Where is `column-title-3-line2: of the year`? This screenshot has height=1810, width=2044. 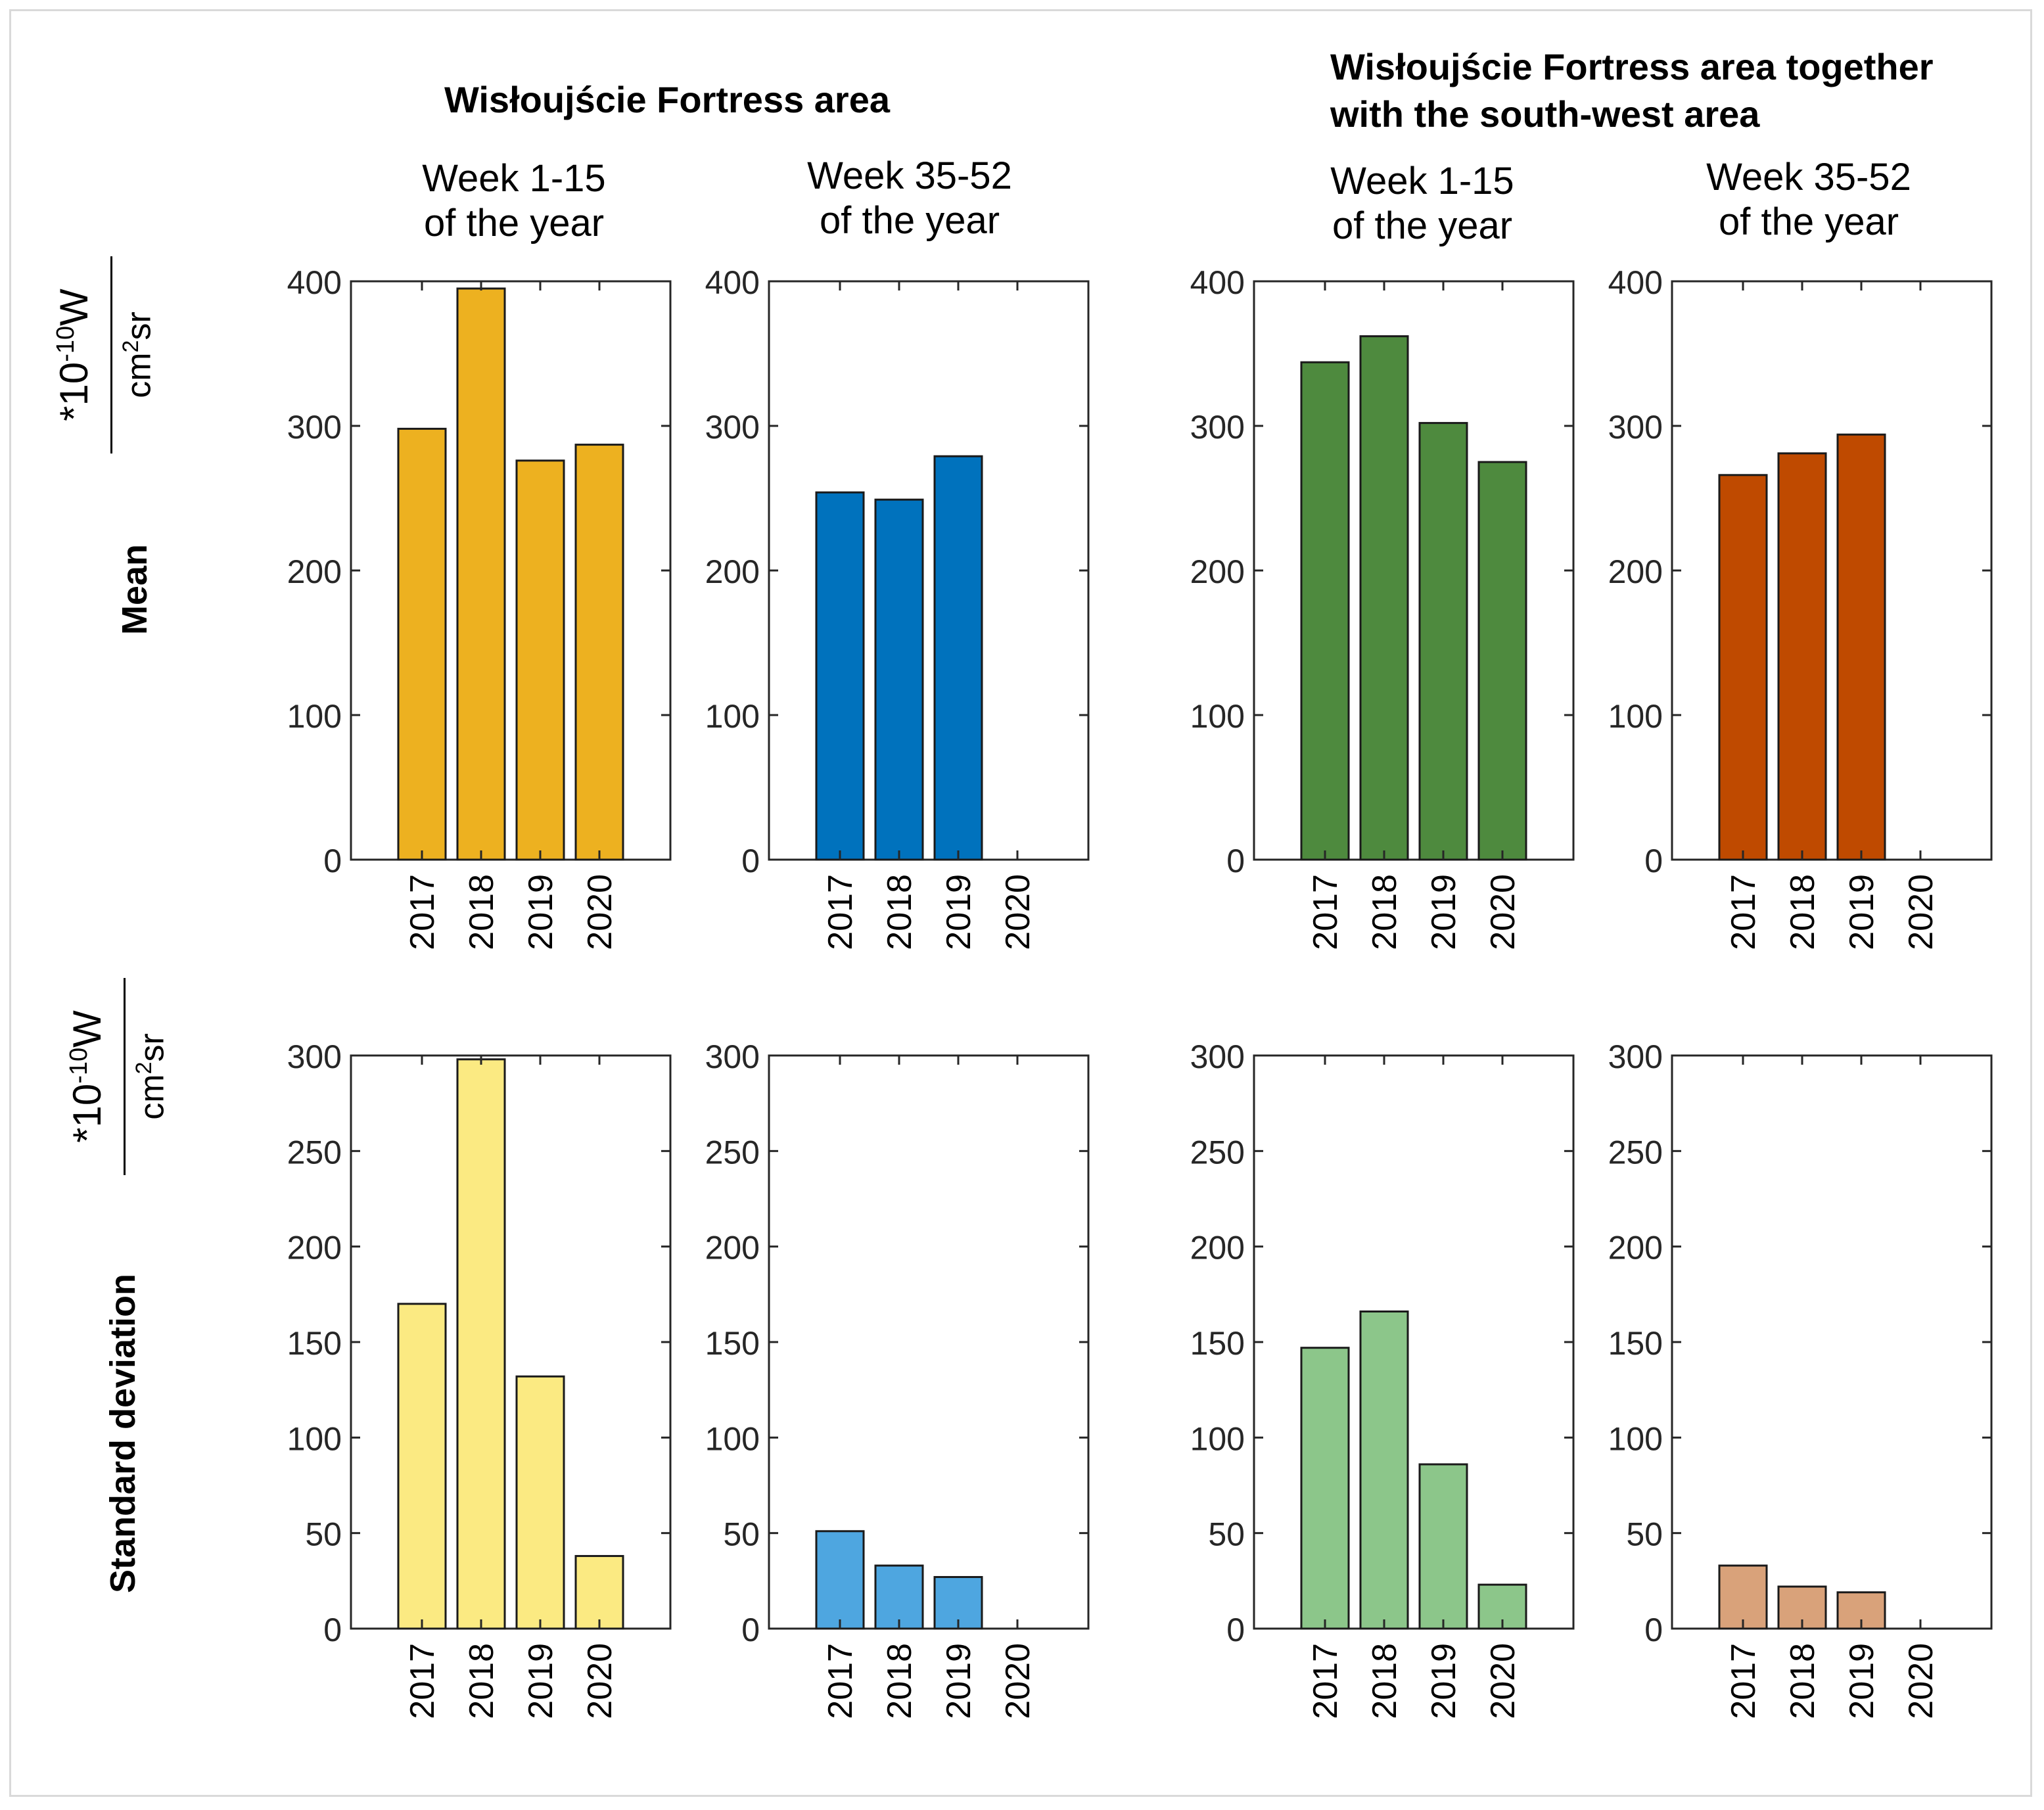
column-title-3-line2: of the year is located at coordinates (1422, 225).